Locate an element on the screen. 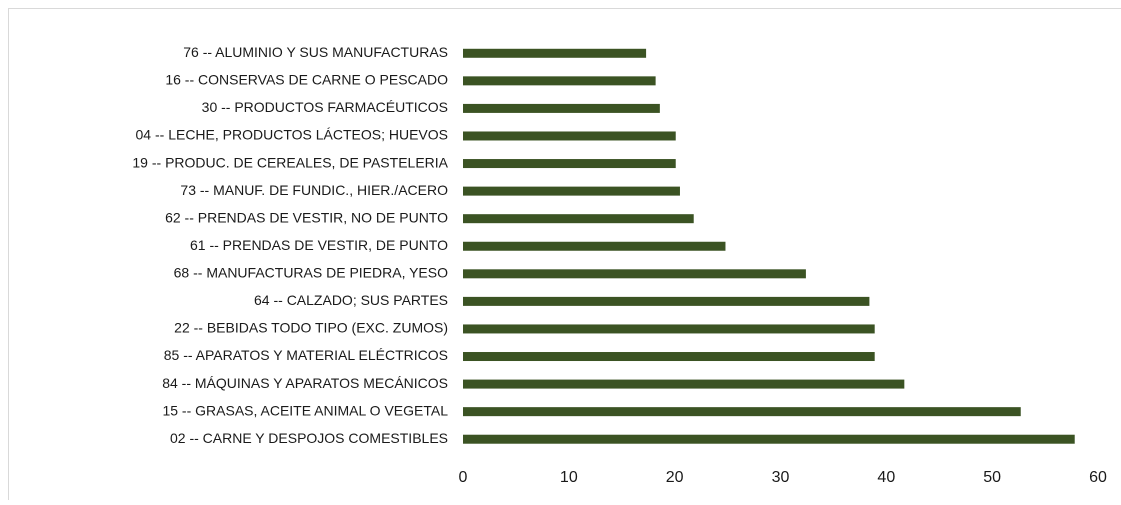  y-tick-label: 76 -- ALUMINIO Y SUS MANUFACTURAS is located at coordinates (315, 52).